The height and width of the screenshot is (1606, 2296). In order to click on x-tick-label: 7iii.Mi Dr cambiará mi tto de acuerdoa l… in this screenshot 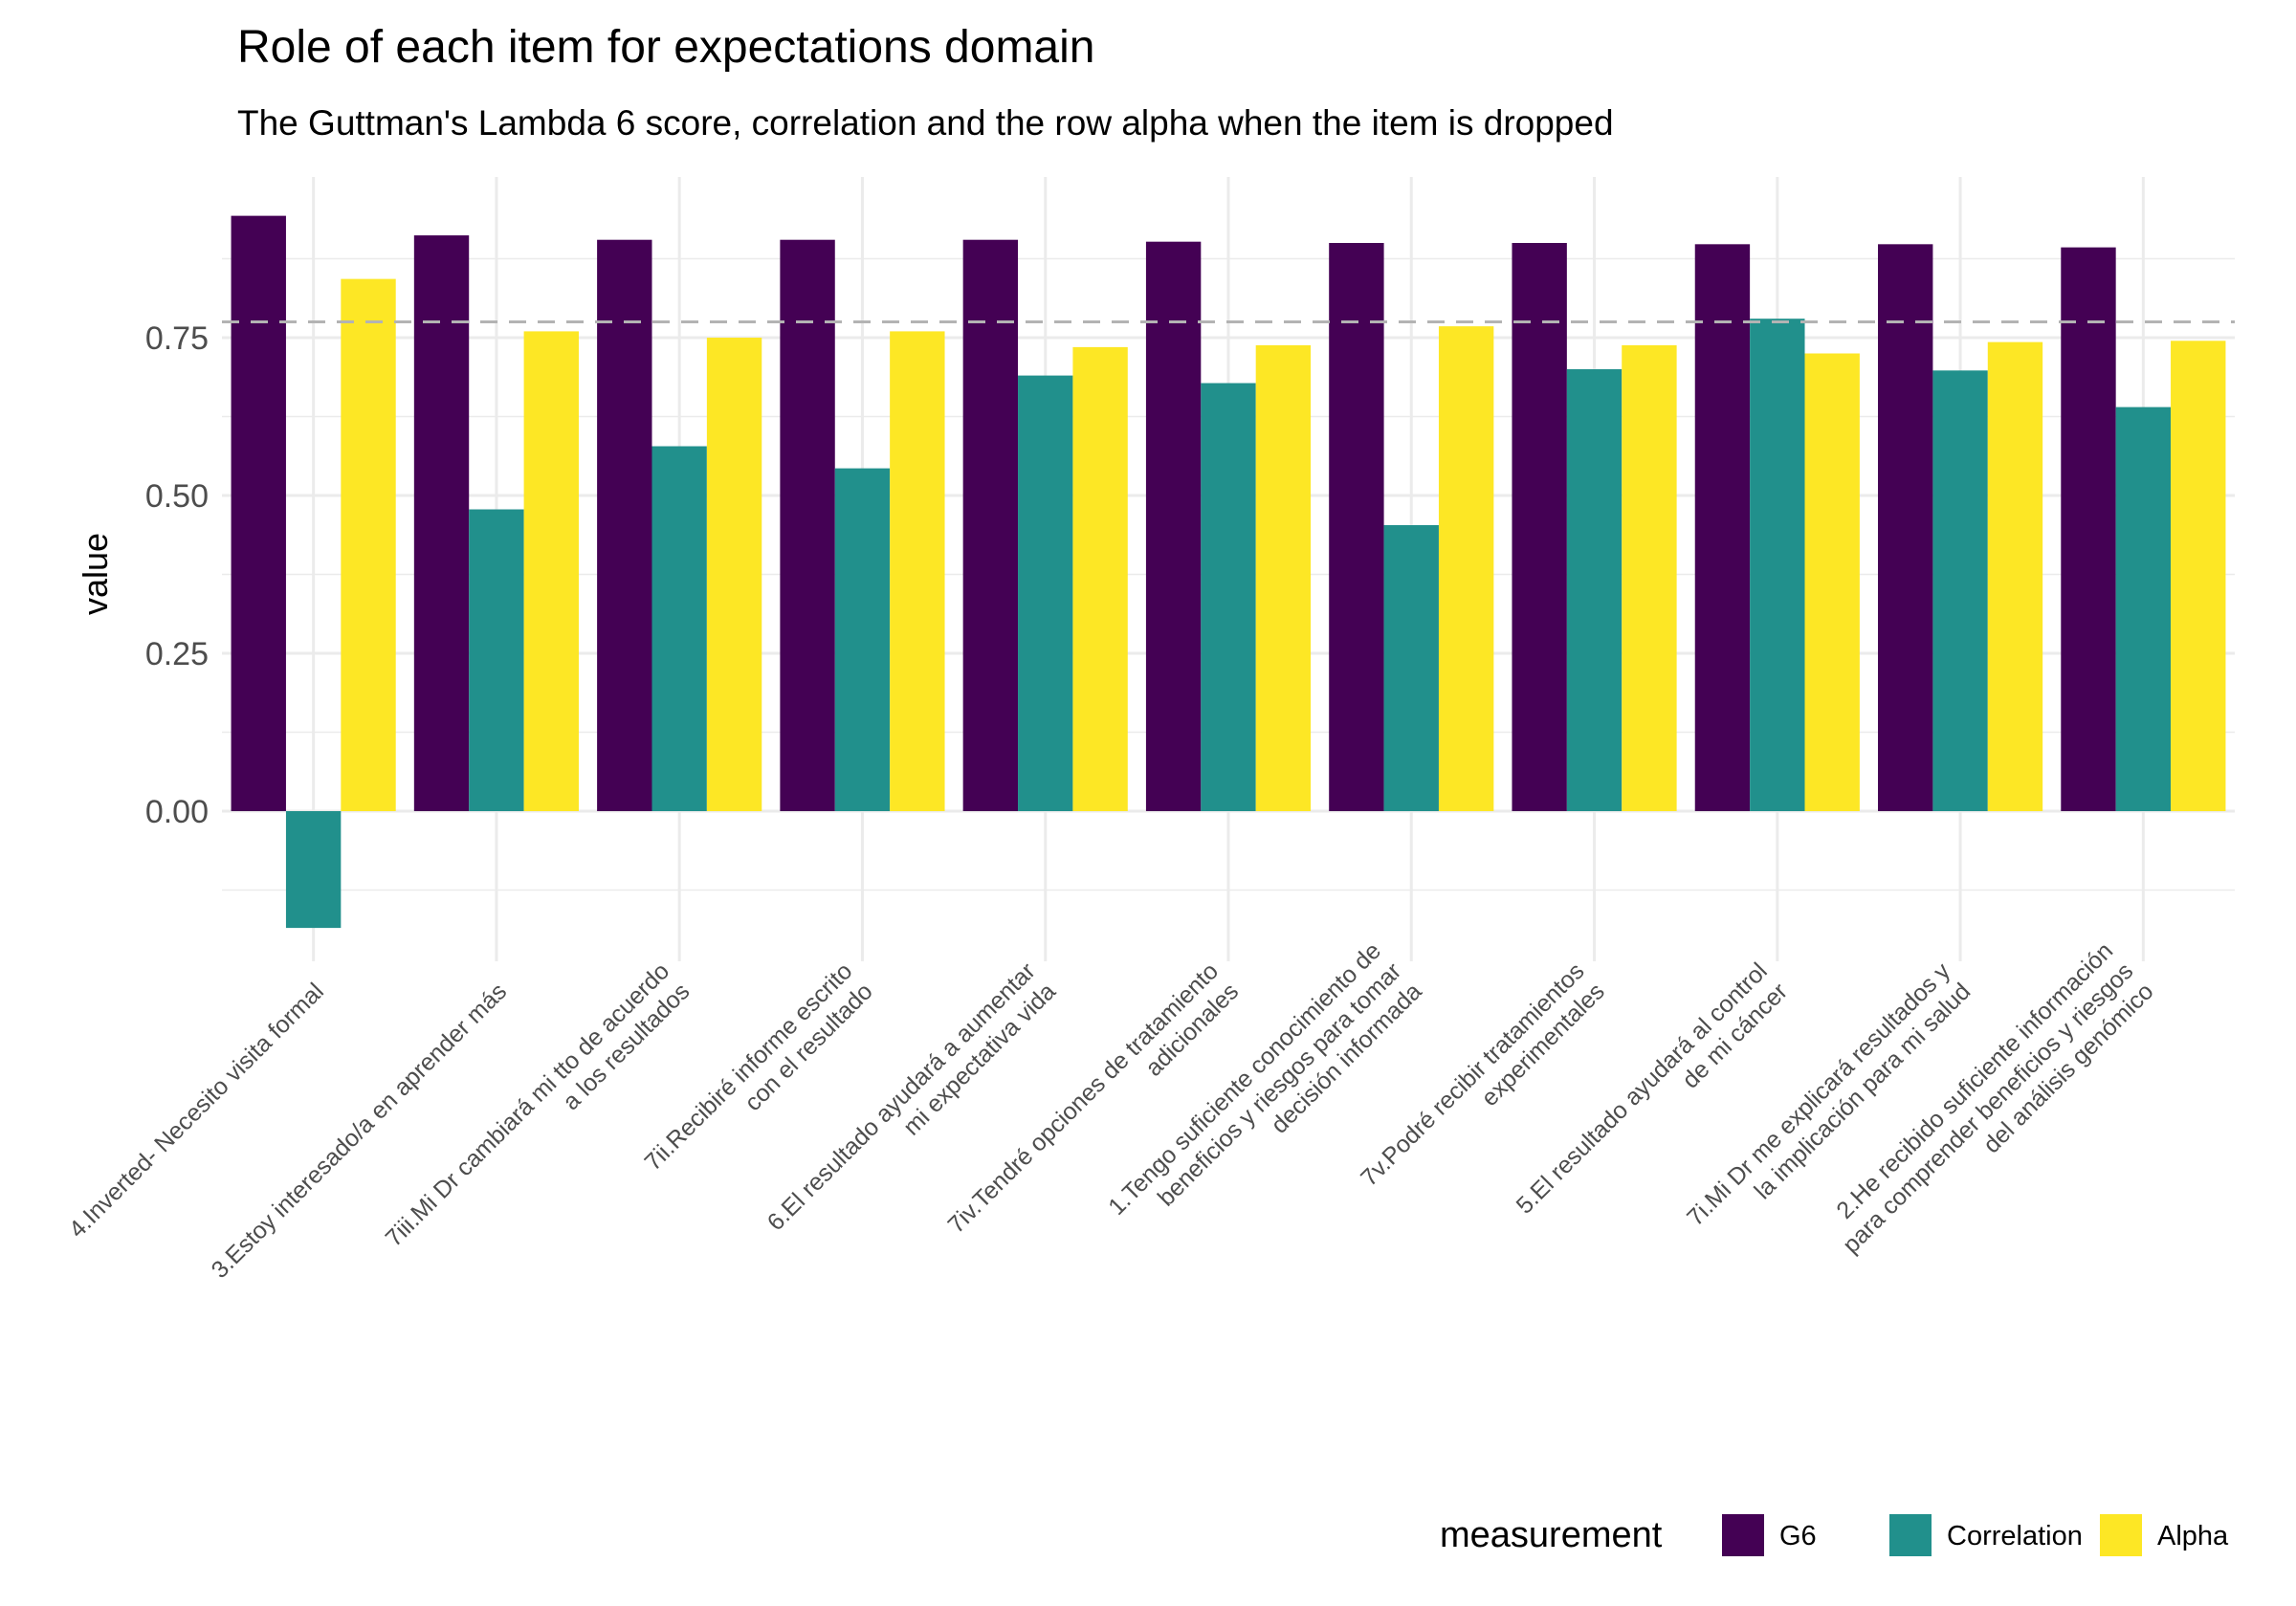, I will do `click(538, 1114)`.